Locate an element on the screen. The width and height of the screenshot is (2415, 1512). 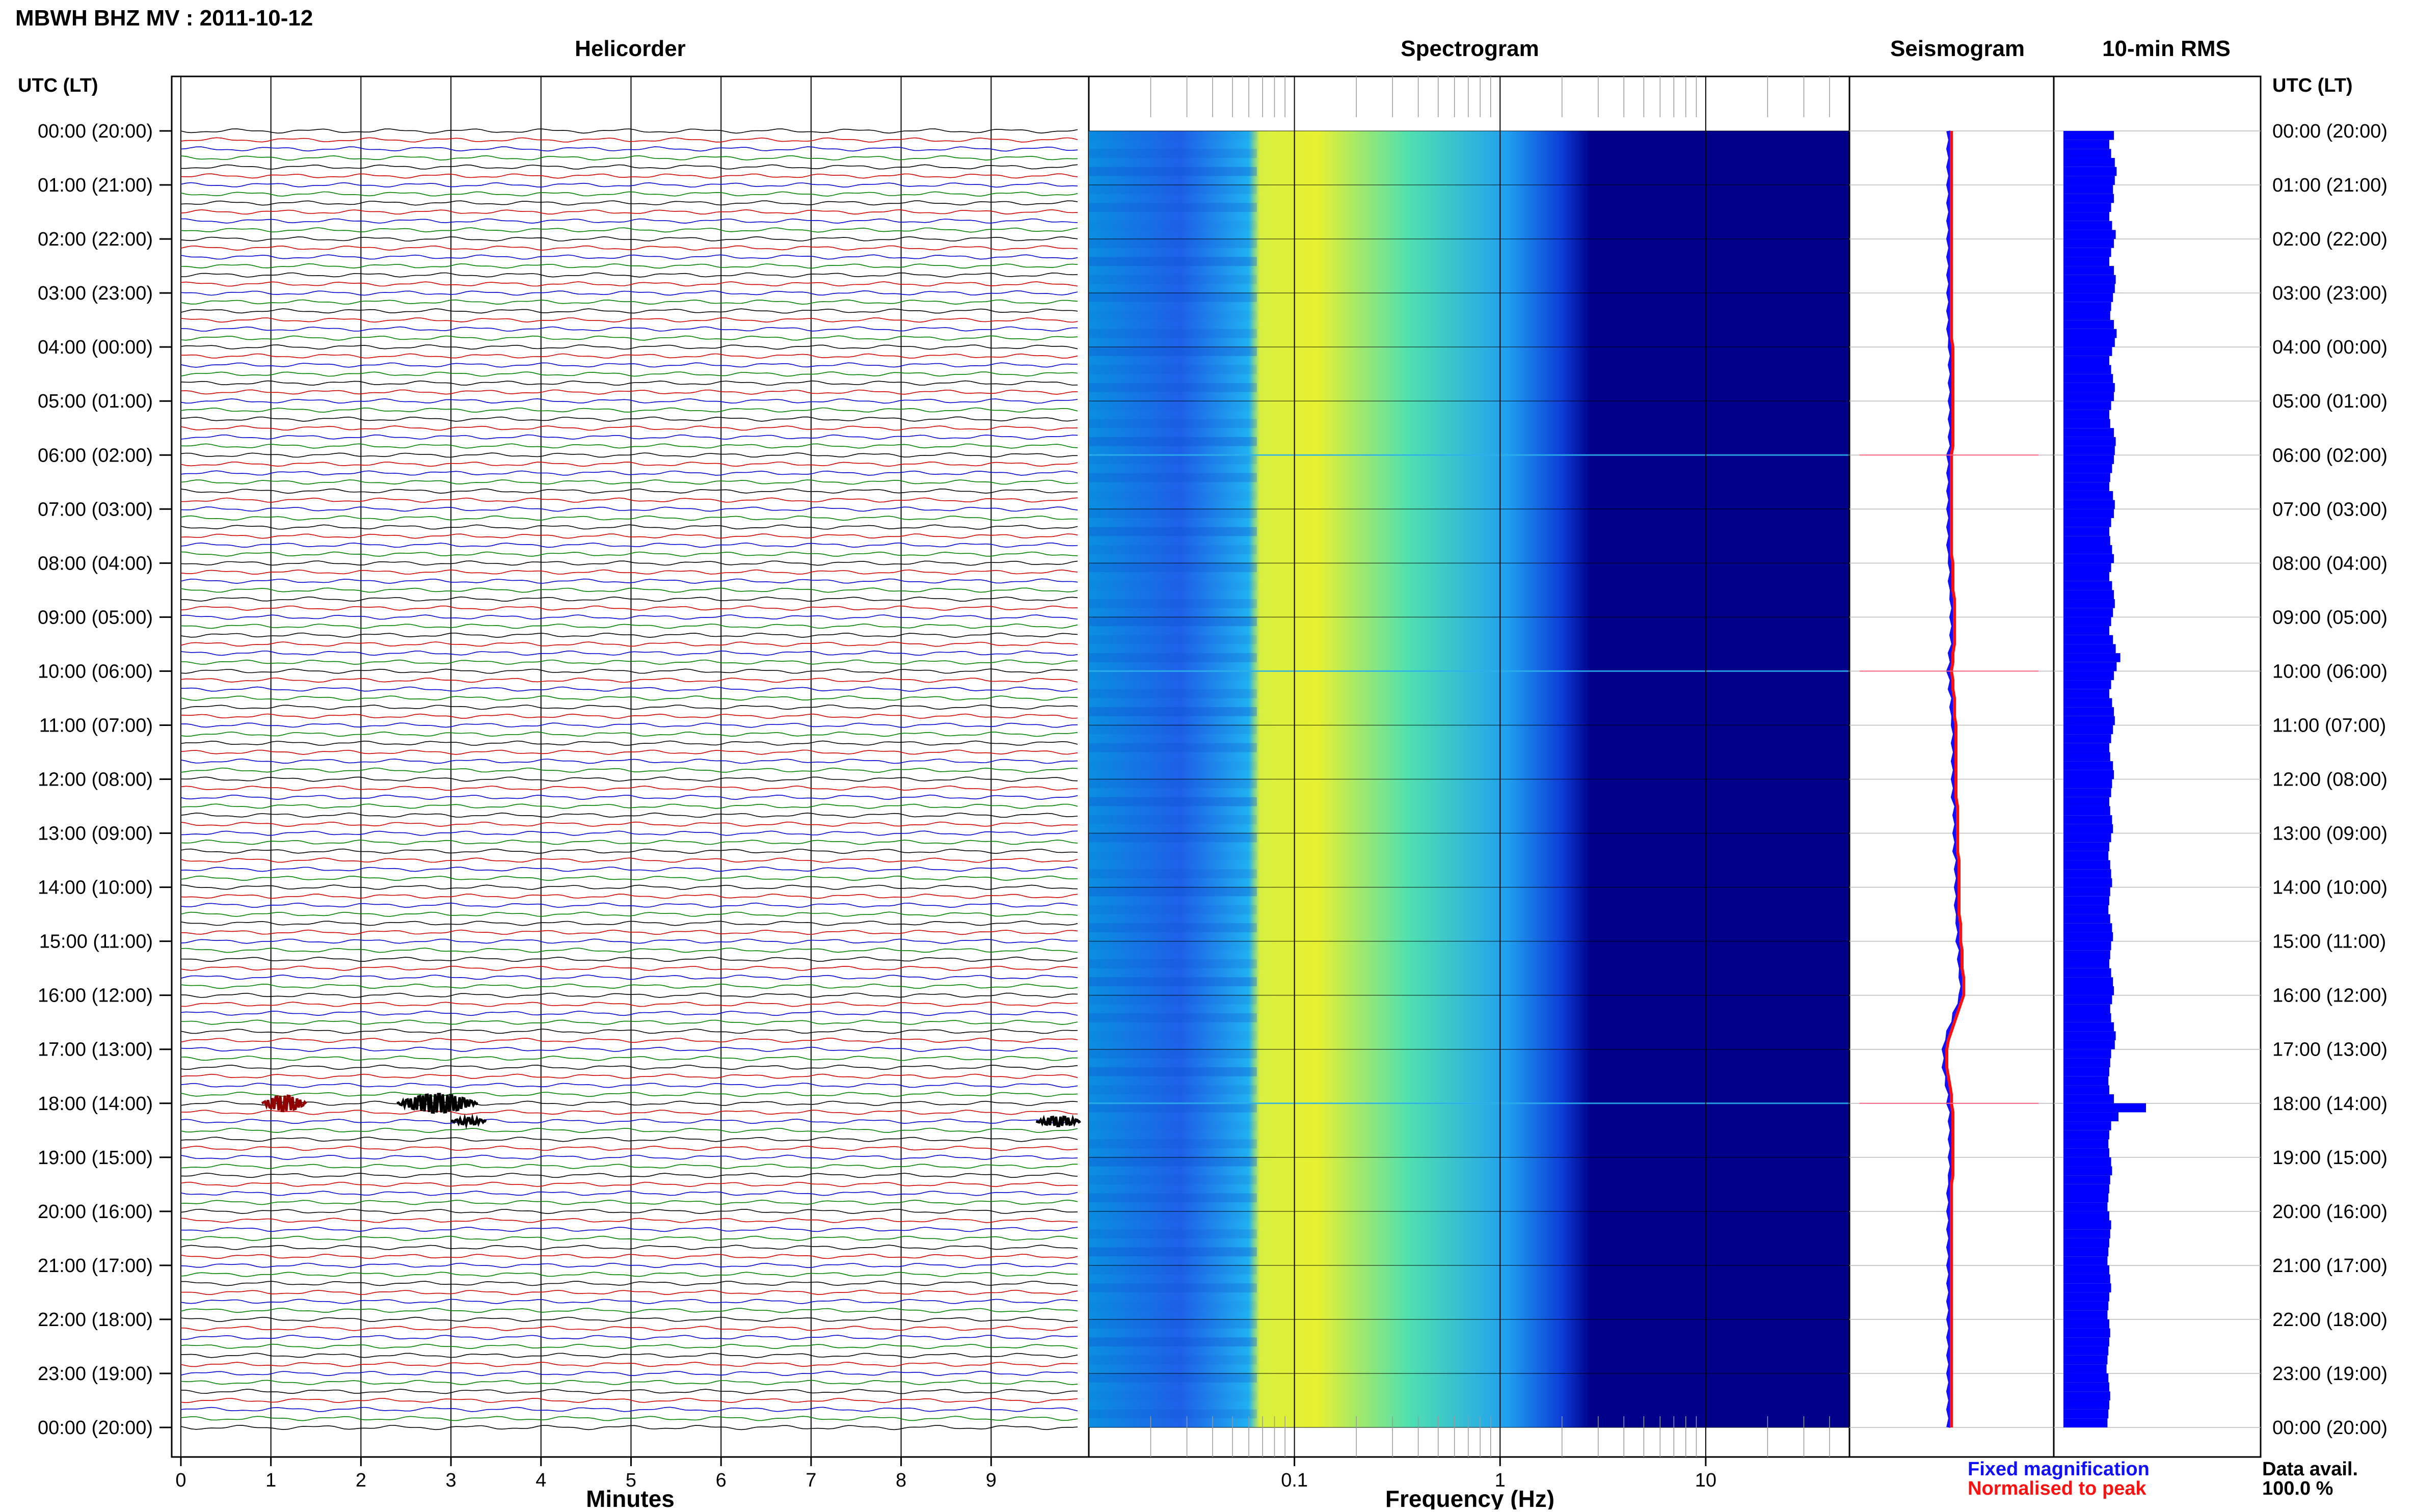
hour-label-left: 20:00 (16:00) is located at coordinates (95, 1212).